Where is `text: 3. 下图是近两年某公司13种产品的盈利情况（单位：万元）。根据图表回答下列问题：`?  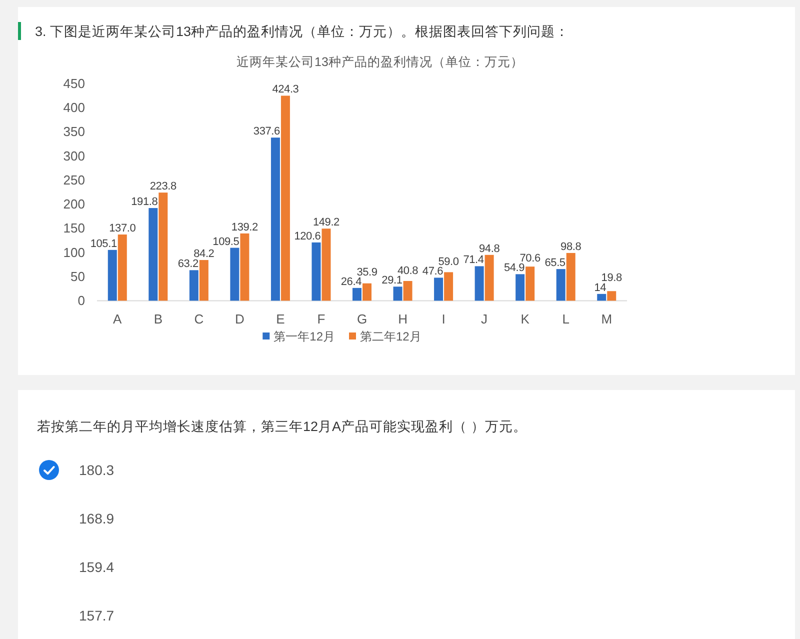
text: 3. 下图是近两年某公司13种产品的盈利情况（单位：万元）。根据图表回答下列问题： is located at coordinates (302, 31).